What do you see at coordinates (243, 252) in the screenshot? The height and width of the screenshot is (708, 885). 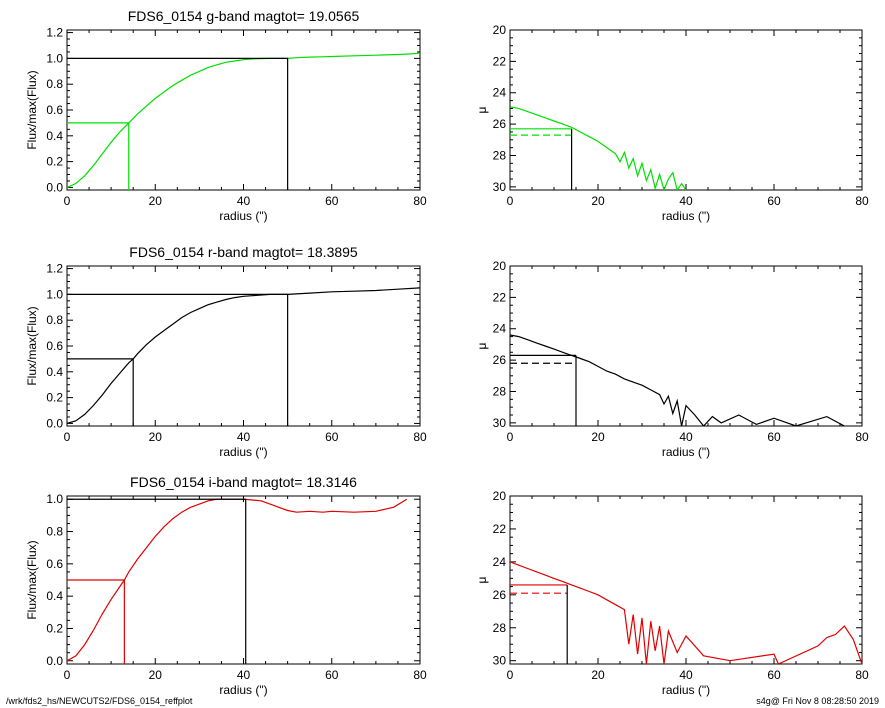 I see `chart-title: FDS6_0154 r-band magtot= 18.3895` at bounding box center [243, 252].